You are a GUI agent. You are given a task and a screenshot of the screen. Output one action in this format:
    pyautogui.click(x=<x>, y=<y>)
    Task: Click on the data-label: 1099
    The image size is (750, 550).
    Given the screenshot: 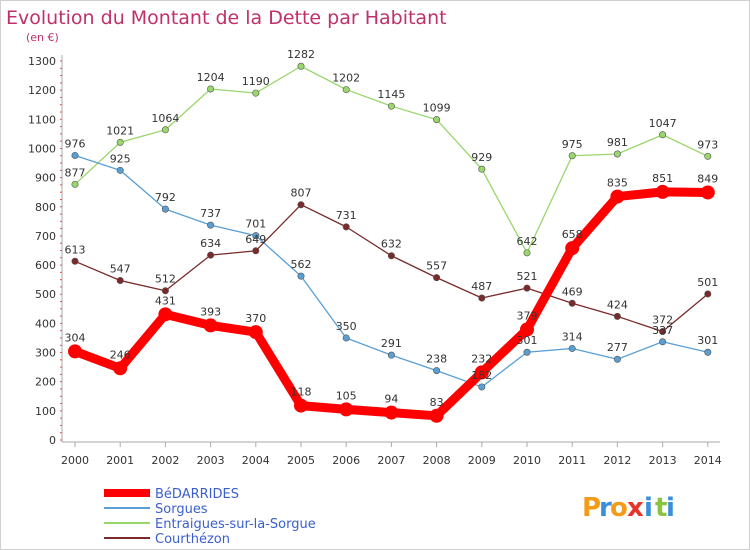 What is the action you would take?
    pyautogui.click(x=437, y=108)
    